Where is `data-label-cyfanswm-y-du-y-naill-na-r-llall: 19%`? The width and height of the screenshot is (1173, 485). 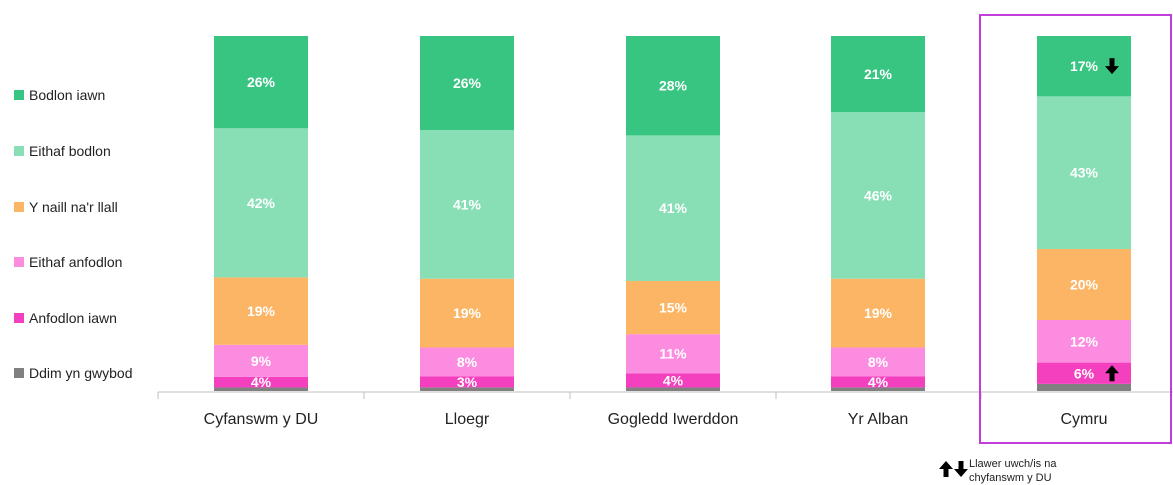 data-label-cyfanswm-y-du-y-naill-na-r-llall: 19% is located at coordinates (261, 311).